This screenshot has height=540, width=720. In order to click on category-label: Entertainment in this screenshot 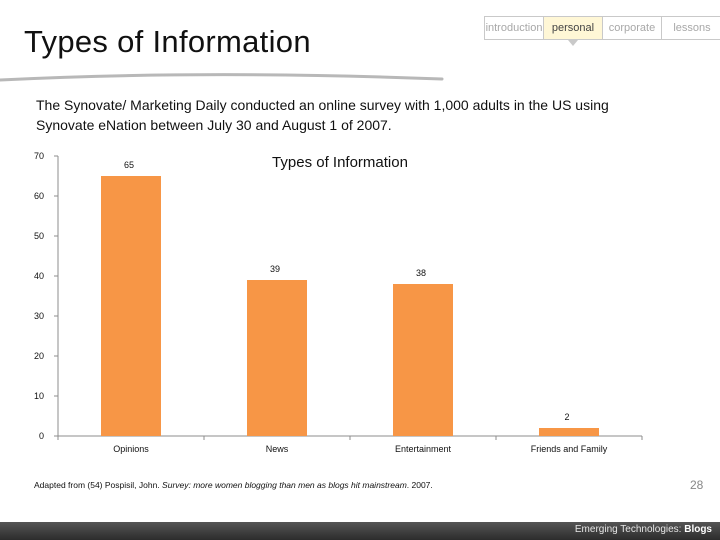, I will do `click(423, 449)`.